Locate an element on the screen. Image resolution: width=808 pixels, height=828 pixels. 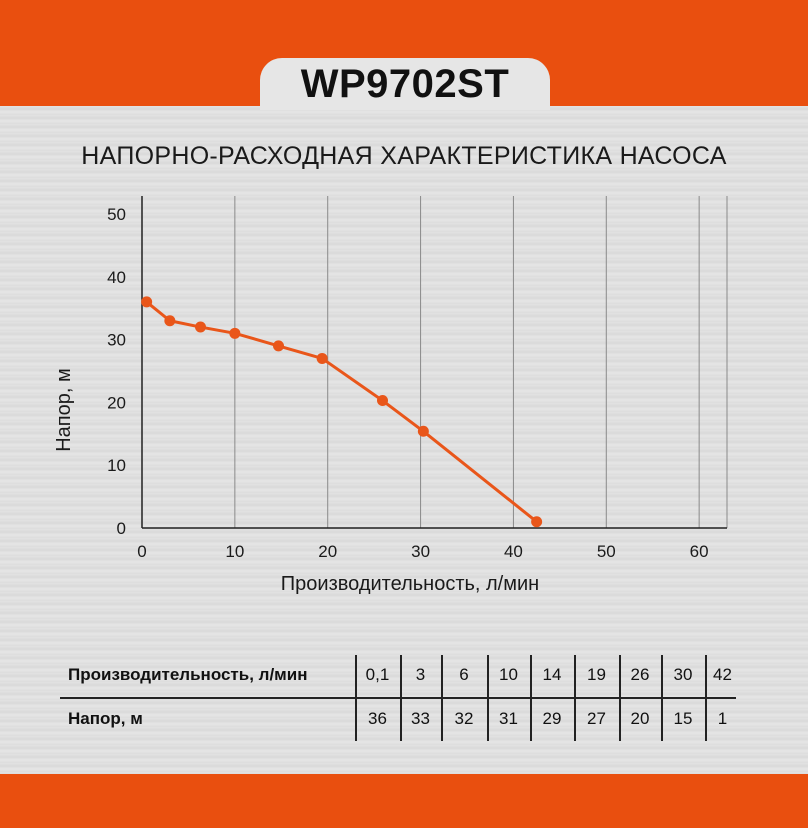
head-cell: 20 is located at coordinates (640, 718).